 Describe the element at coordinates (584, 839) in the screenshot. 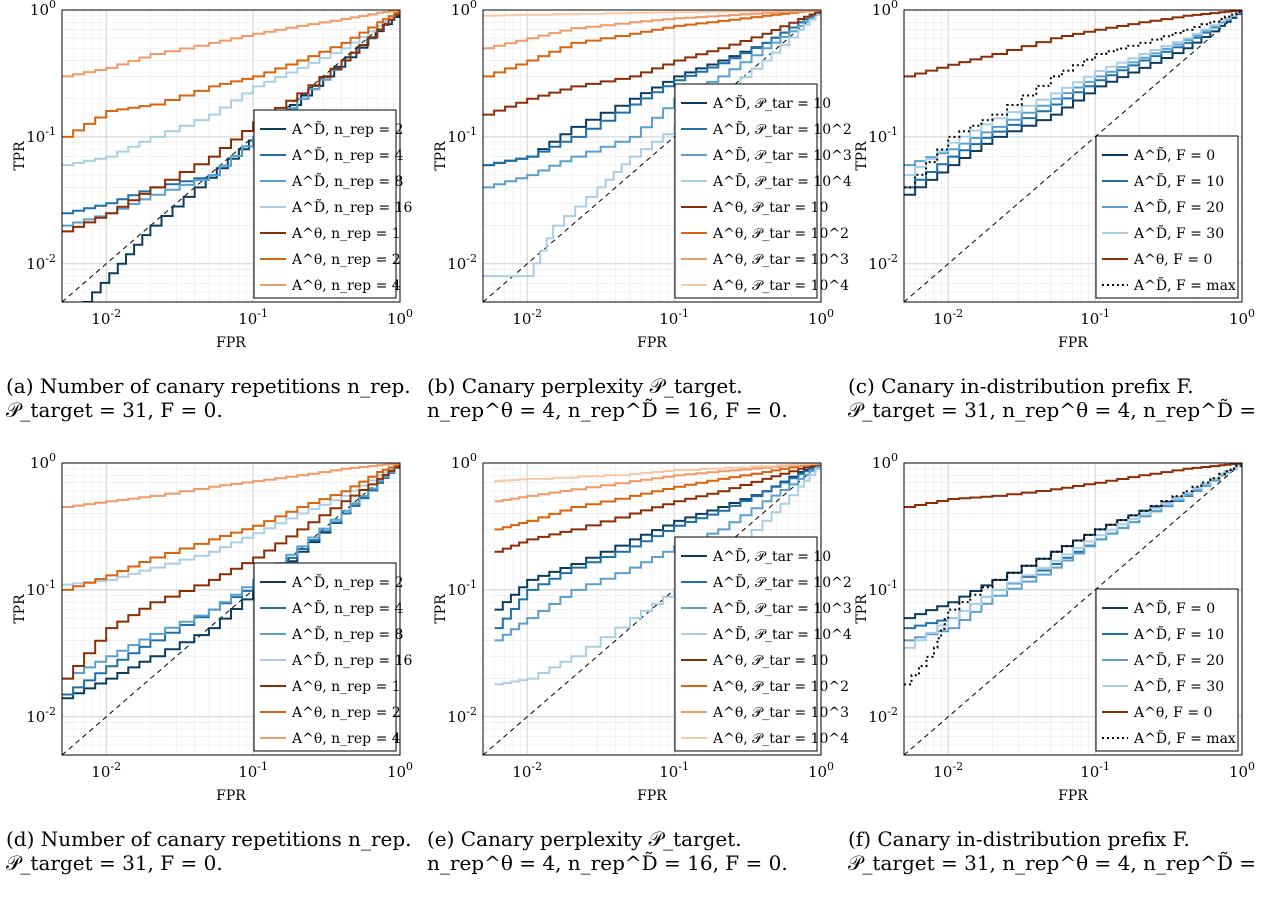

I see `caption-e-title: (e) Canary perplexity 𝒫_target.` at that location.